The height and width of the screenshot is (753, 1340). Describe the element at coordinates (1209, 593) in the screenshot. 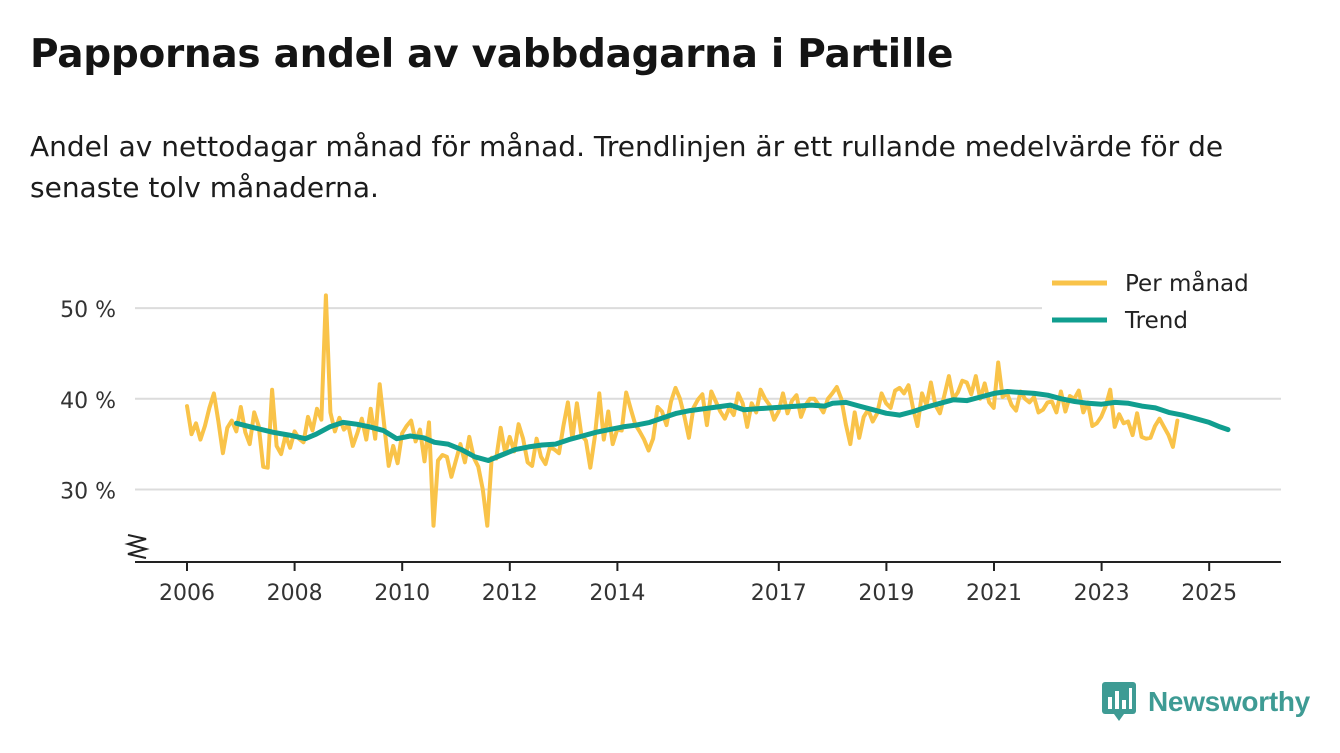

I see `x-tick-label: 2025` at that location.